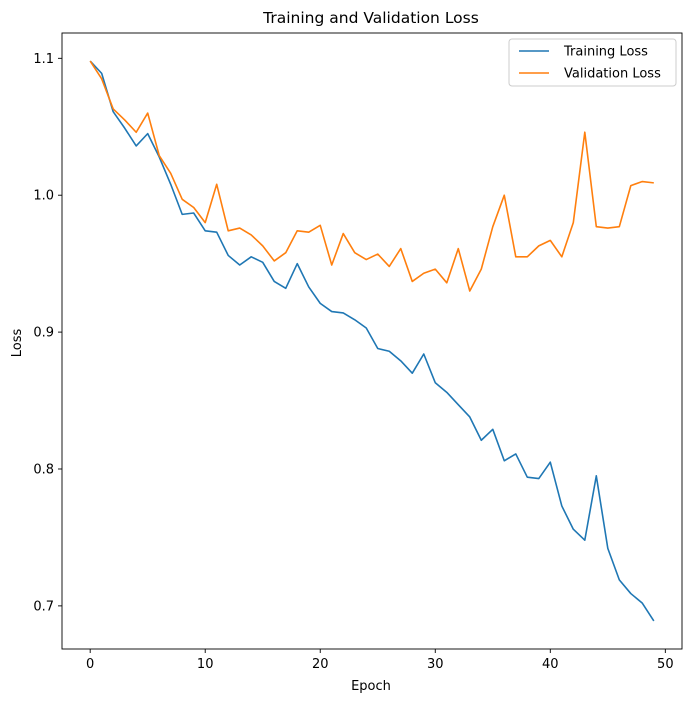  What do you see at coordinates (612, 74) in the screenshot?
I see `legend-label: Validation Loss` at bounding box center [612, 74].